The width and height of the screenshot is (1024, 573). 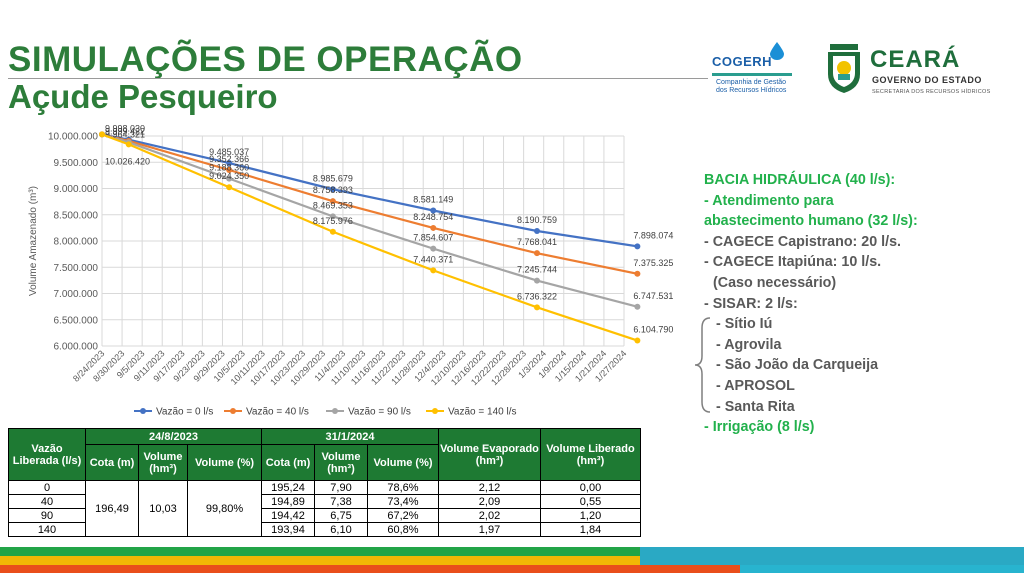 What do you see at coordinates (653, 296) in the screenshot?
I see `data-label: 6.747.531` at bounding box center [653, 296].